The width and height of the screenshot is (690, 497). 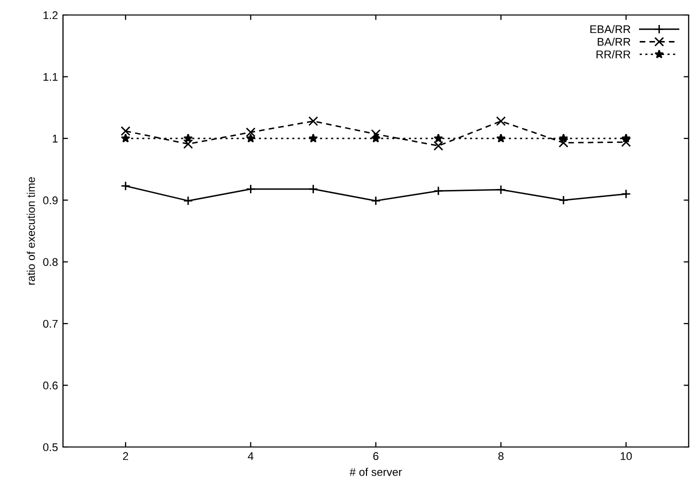 I want to click on x-tick-label: 2, so click(x=125, y=456).